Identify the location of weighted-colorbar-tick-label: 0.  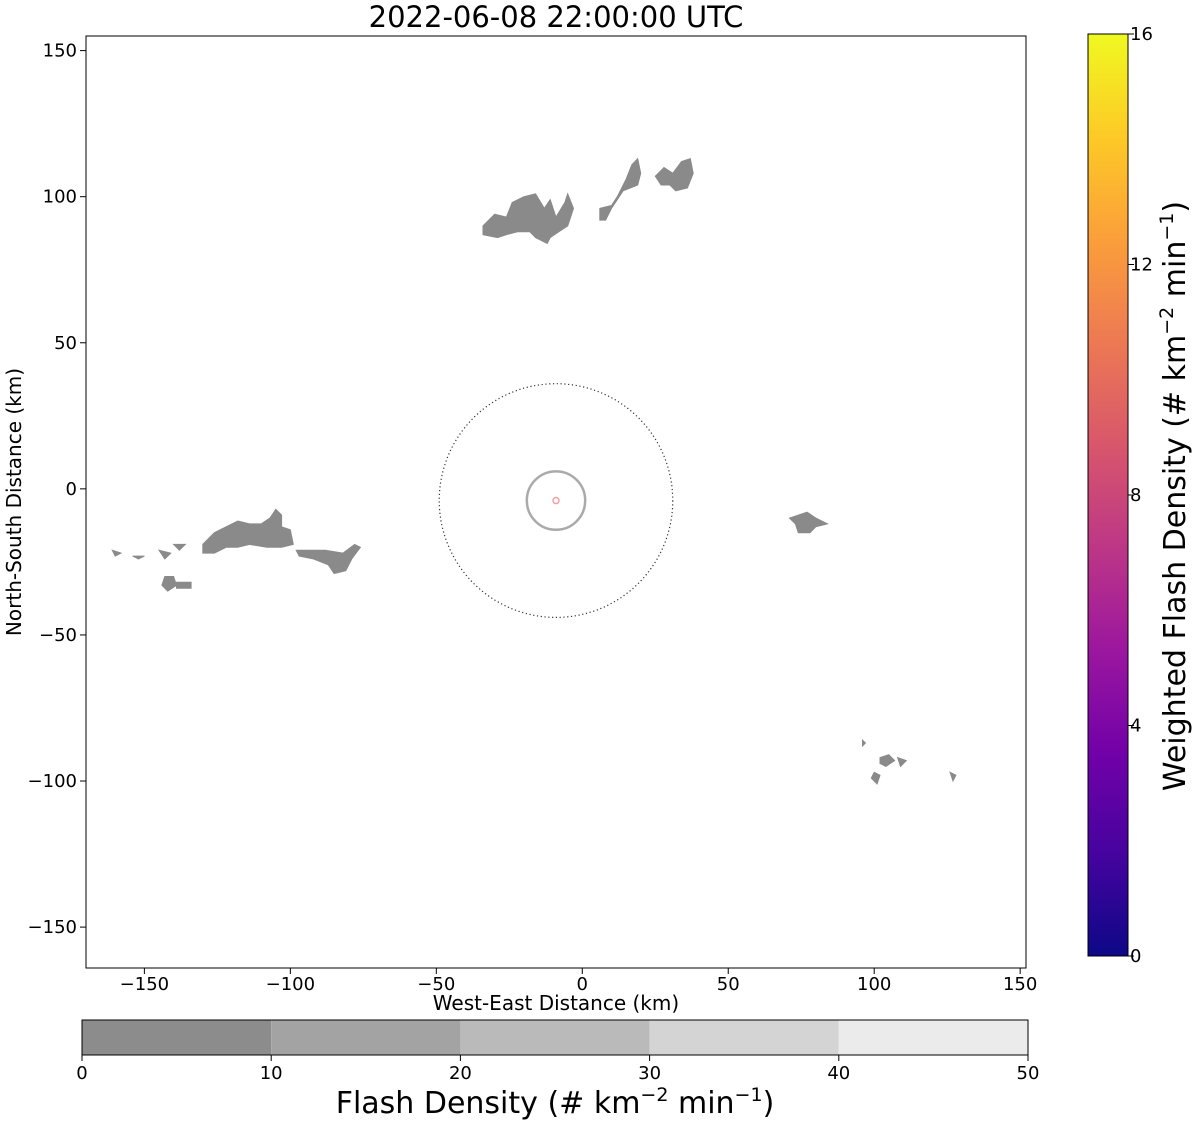
(1135, 956).